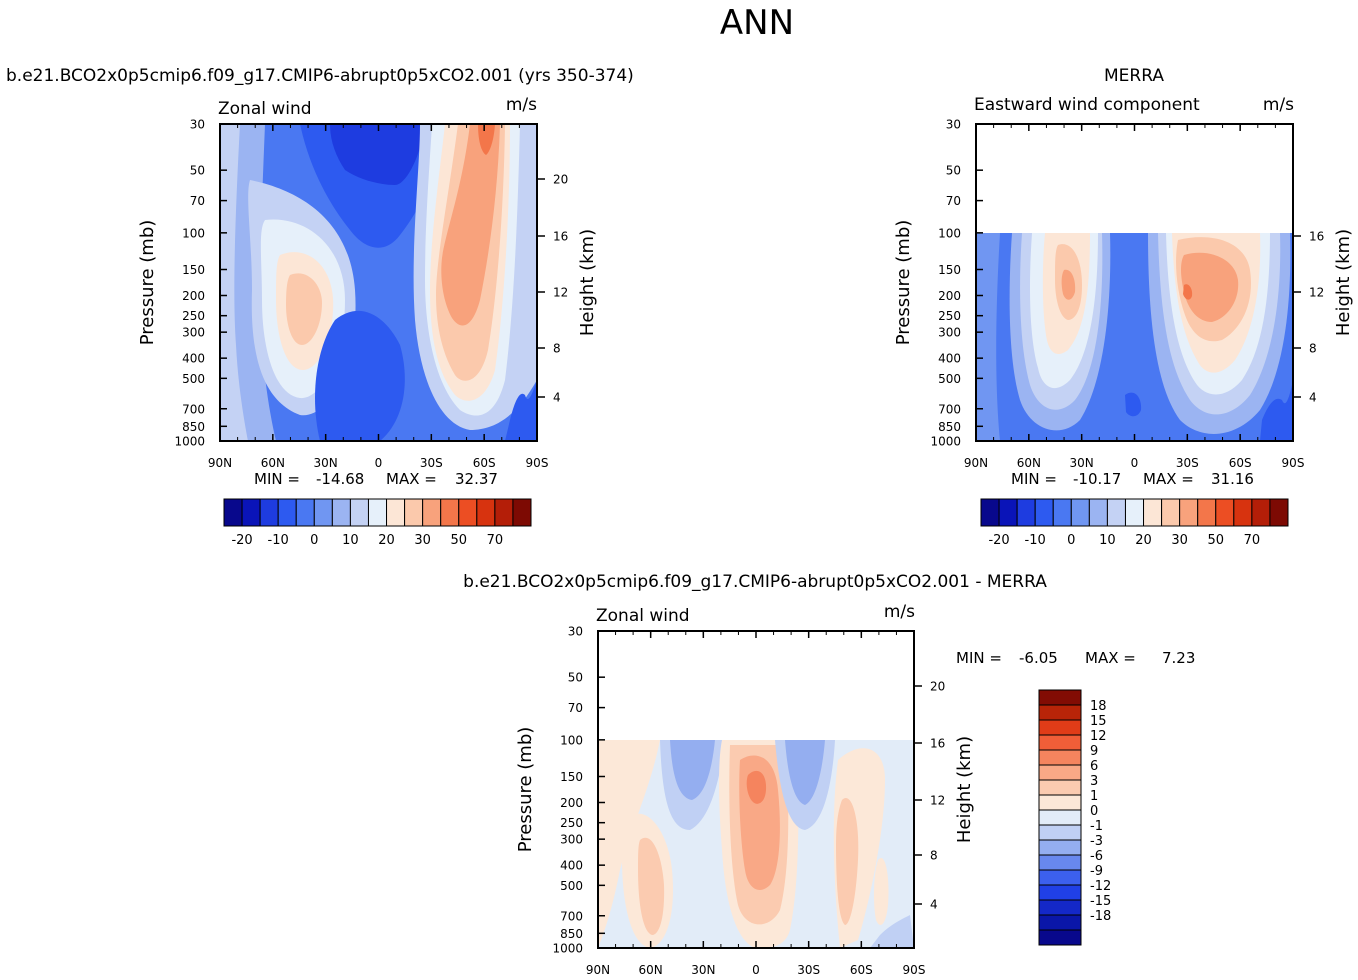  I want to click on height-tick-label: 8, so click(557, 349).